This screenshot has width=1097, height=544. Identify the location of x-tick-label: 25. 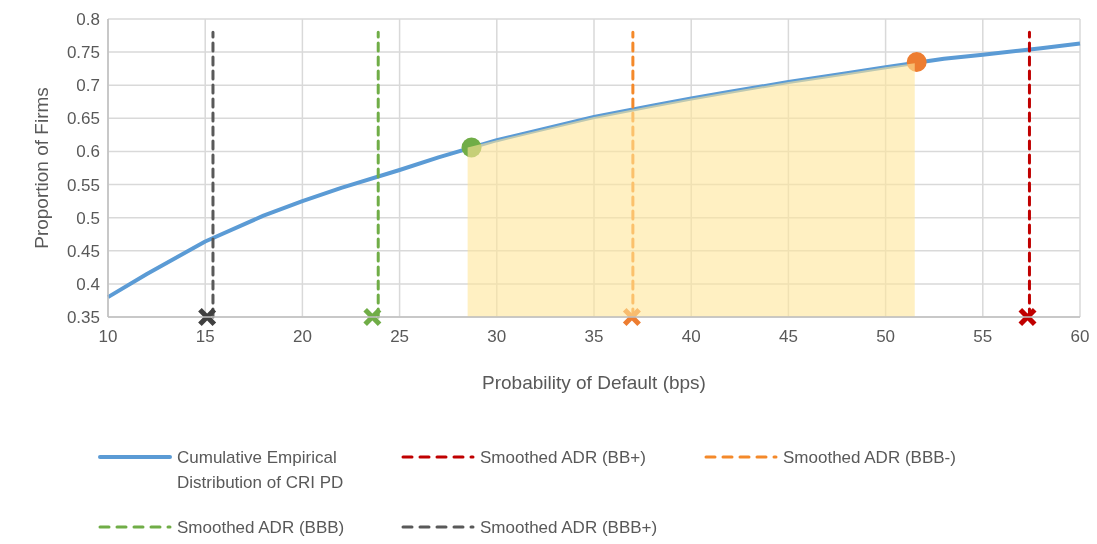
(400, 336).